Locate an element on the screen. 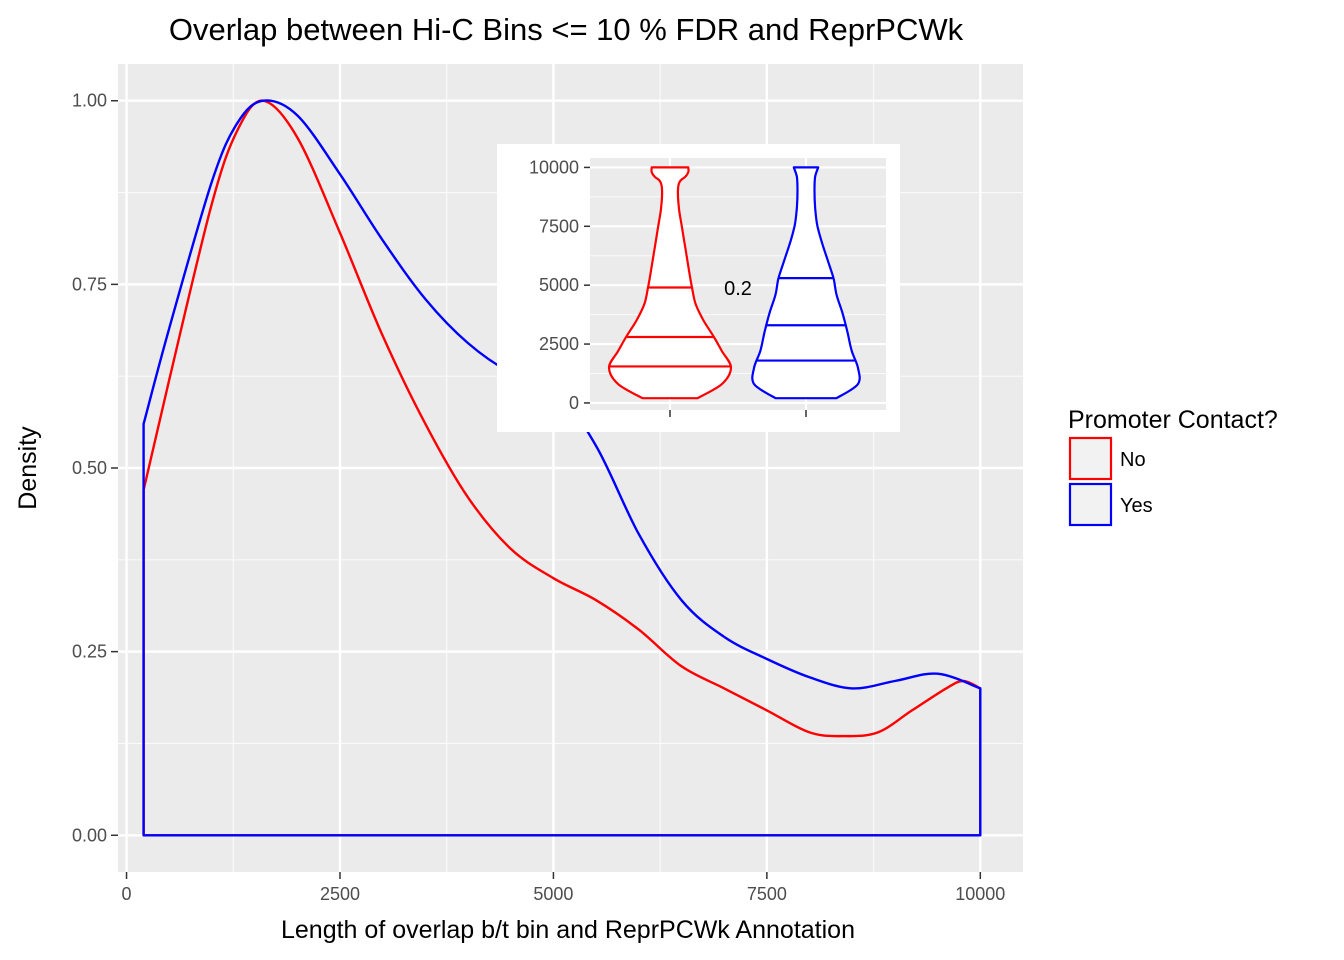 This screenshot has width=1344, height=960. inset-y-axis-ticks: 0 2500 5000 7500 10000 is located at coordinates (559, 285).